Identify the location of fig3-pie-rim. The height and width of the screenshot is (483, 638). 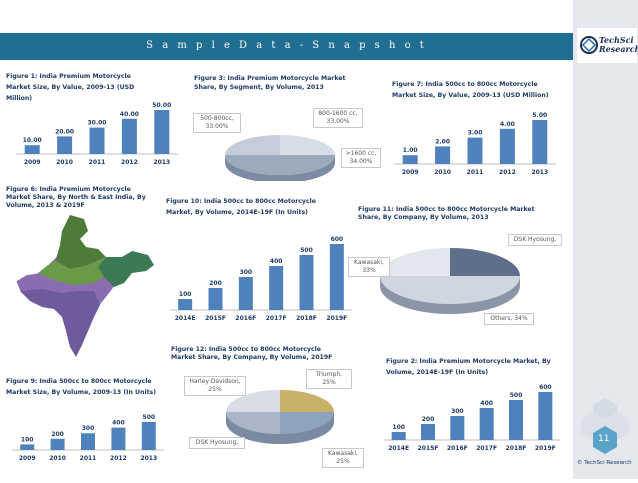
(280, 168).